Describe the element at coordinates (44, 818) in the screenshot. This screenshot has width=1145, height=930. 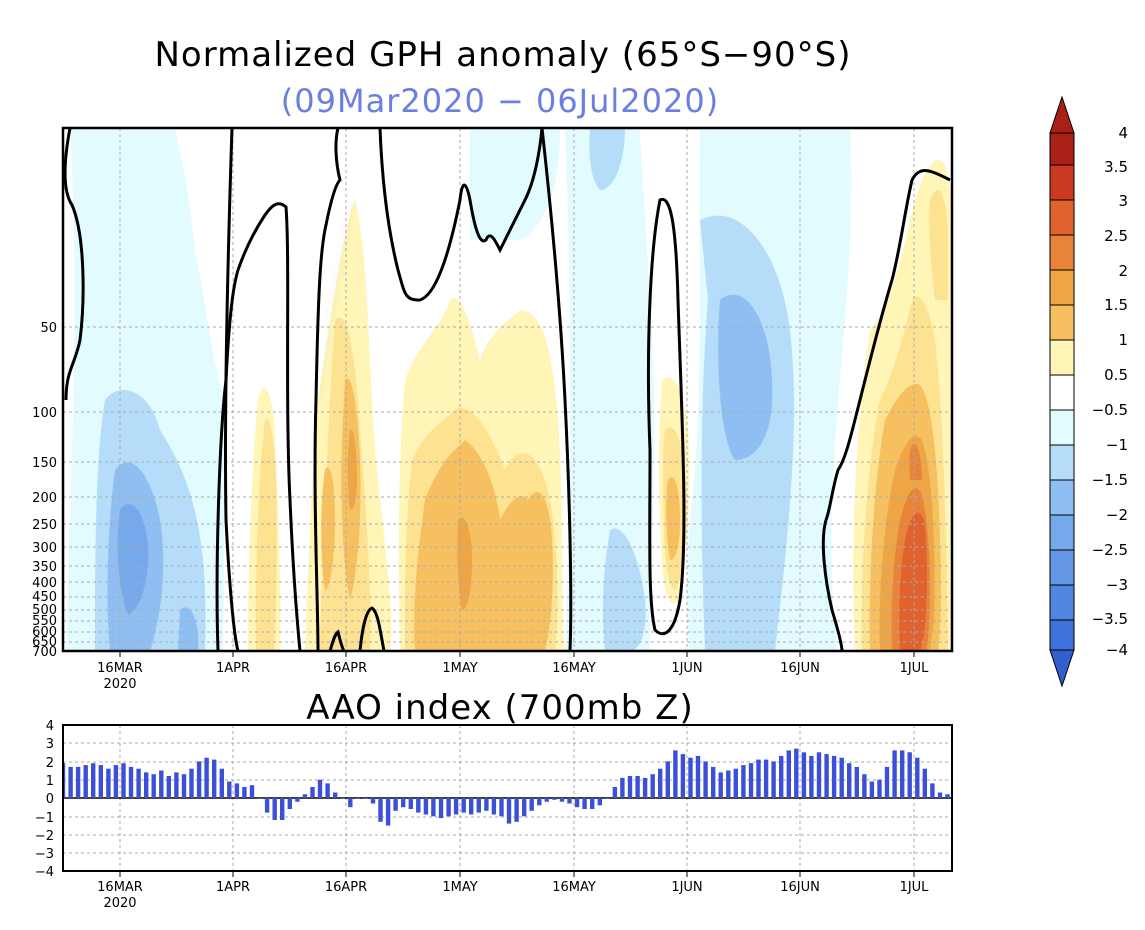
I see `aao-y-tick-neg1: −1` at that location.